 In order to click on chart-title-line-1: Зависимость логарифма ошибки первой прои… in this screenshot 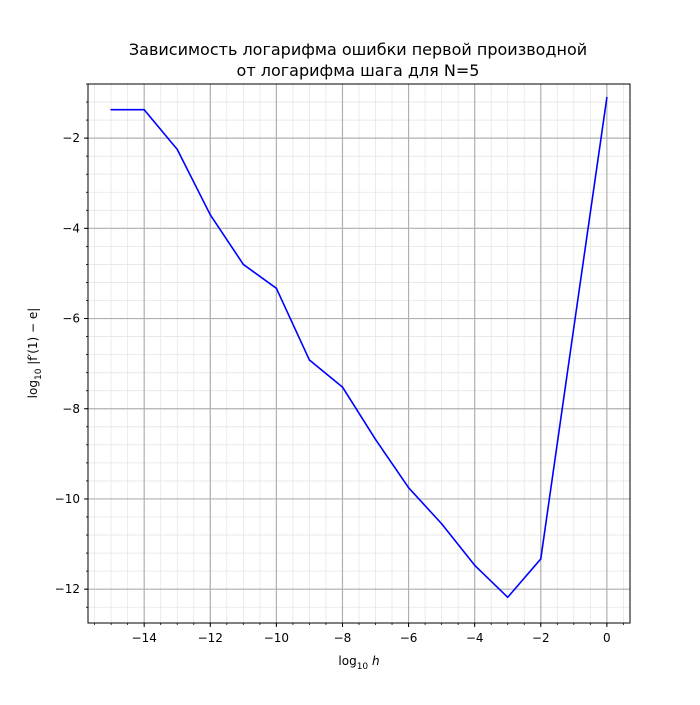, I will do `click(358, 49)`.